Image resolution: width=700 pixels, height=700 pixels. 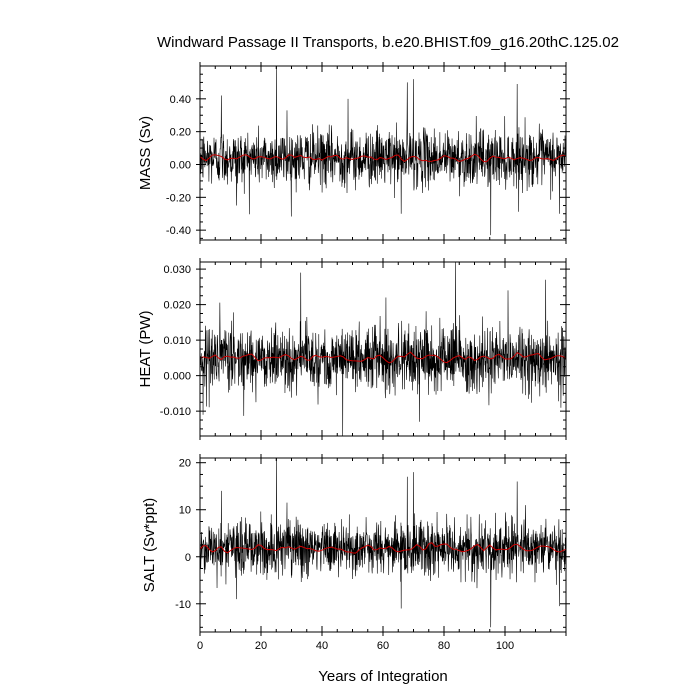 What do you see at coordinates (180, 133) in the screenshot?
I see `mass-ytick-label: 0.20` at bounding box center [180, 133].